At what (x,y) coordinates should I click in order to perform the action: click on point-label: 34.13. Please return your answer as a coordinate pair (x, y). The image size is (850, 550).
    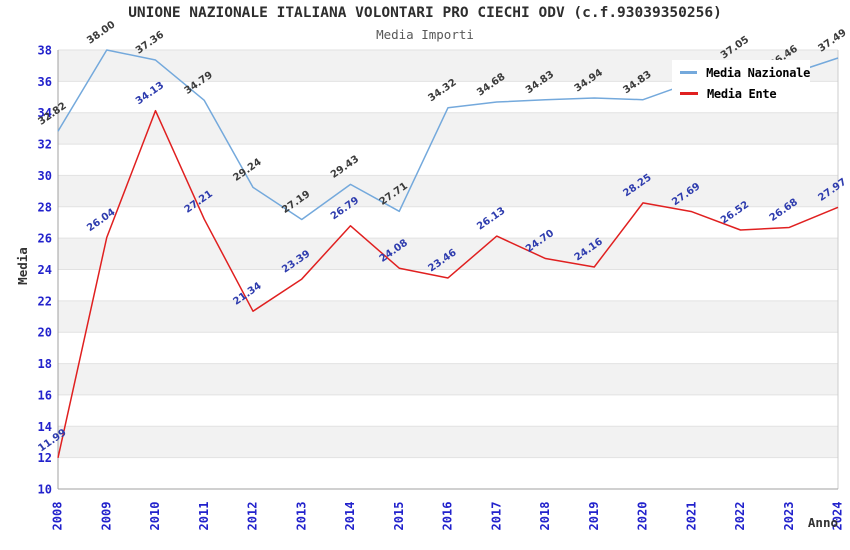
    Looking at the image, I should click on (150, 93).